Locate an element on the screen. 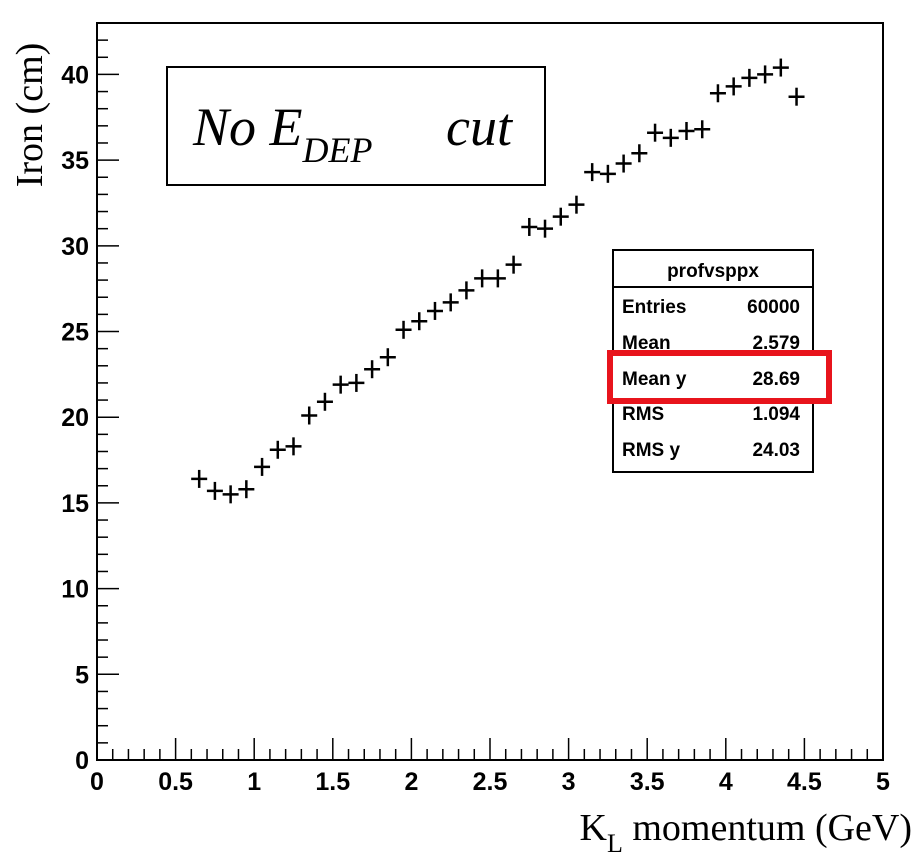  cut-annotation-main: No E is located at coordinates (247, 127).